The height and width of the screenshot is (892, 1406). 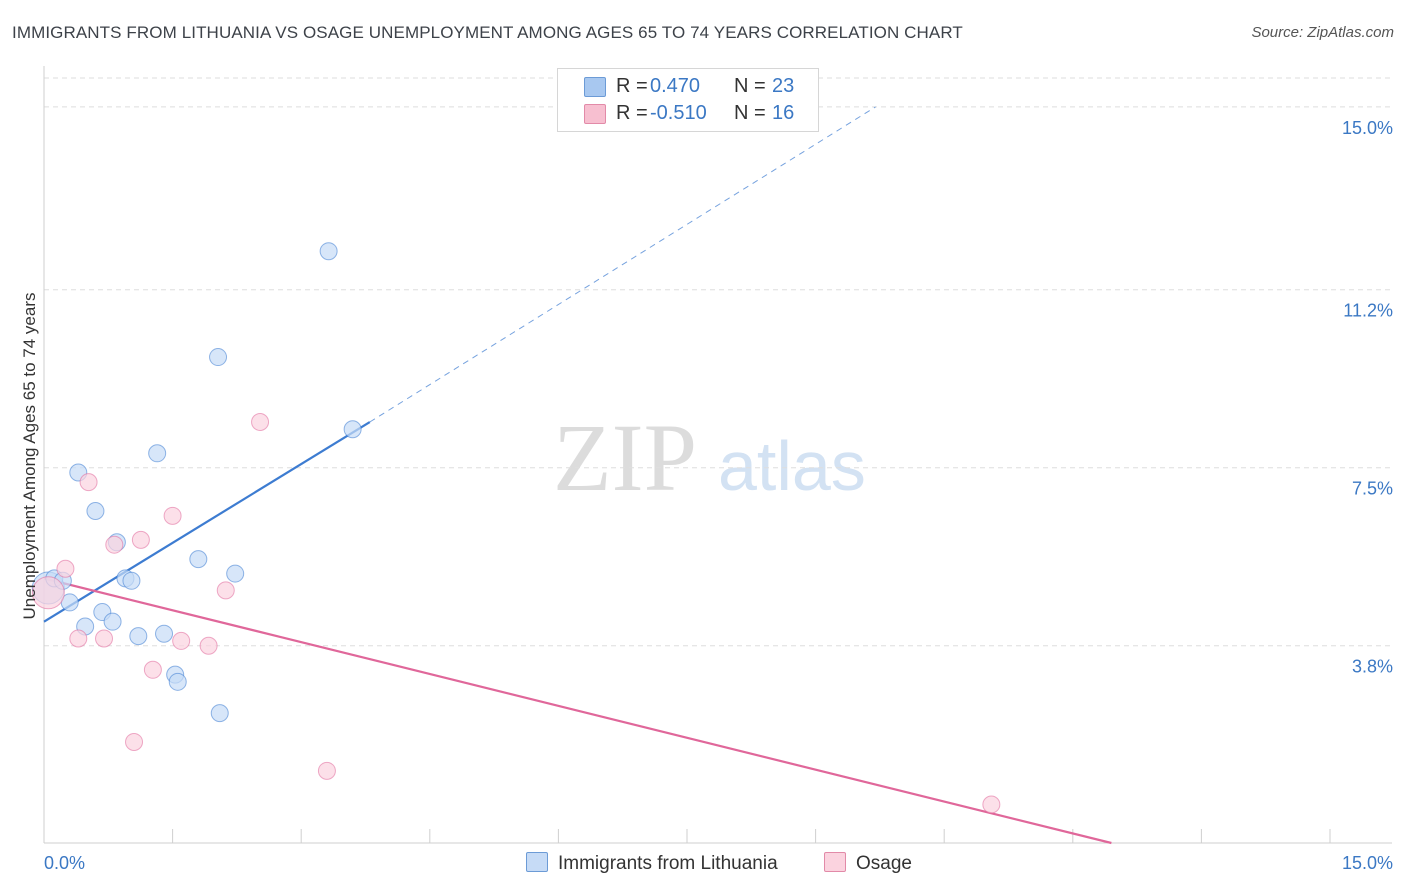 I want to click on bottom-legend-label-lithuania: Immigrants from Lithuania, so click(x=668, y=863).